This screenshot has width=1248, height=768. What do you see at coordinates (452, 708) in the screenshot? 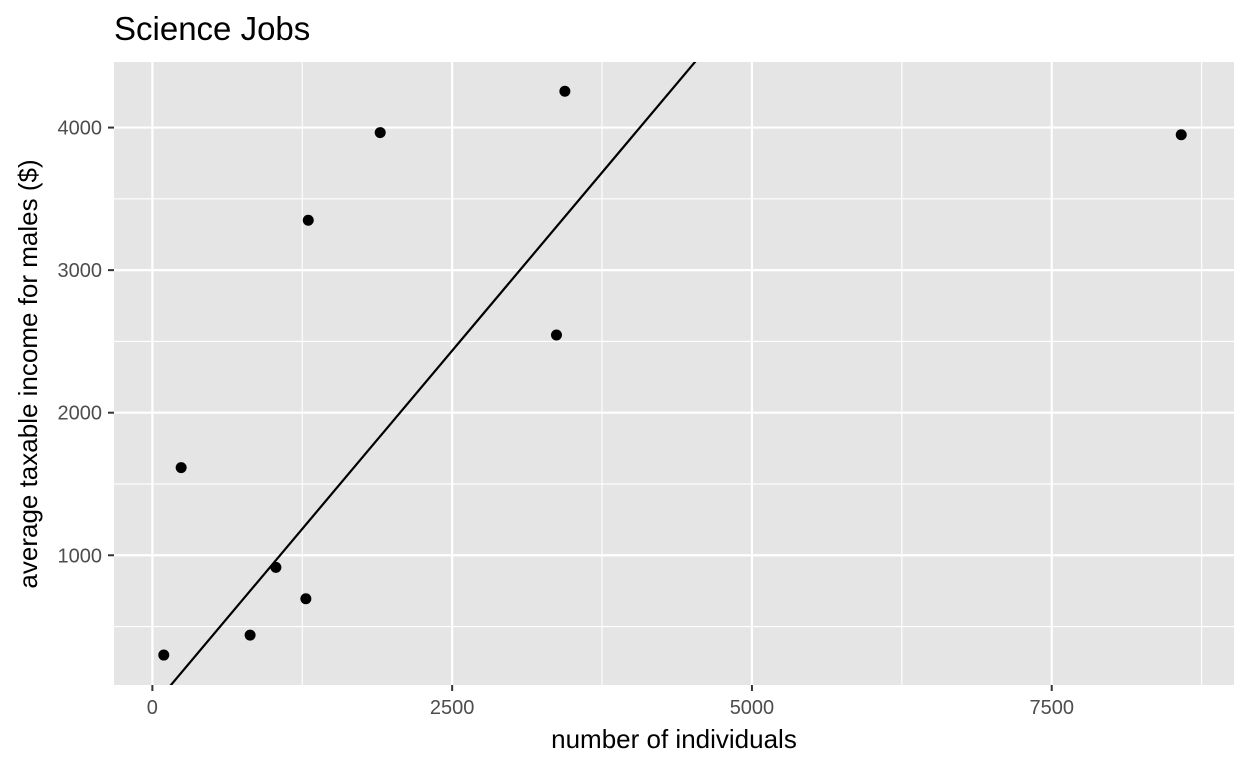
I see `x-tick-label: 2500` at bounding box center [452, 708].